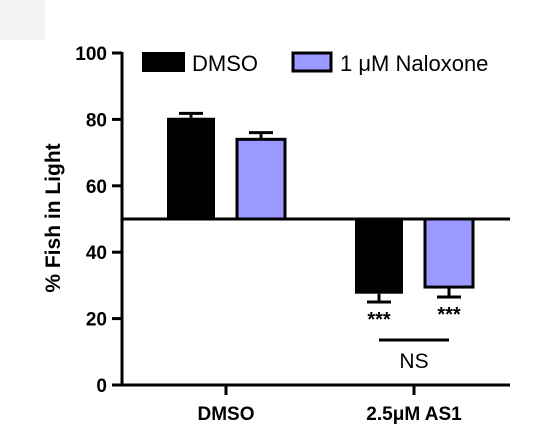  What do you see at coordinates (96, 120) in the screenshot?
I see `y-tick-label: 80` at bounding box center [96, 120].